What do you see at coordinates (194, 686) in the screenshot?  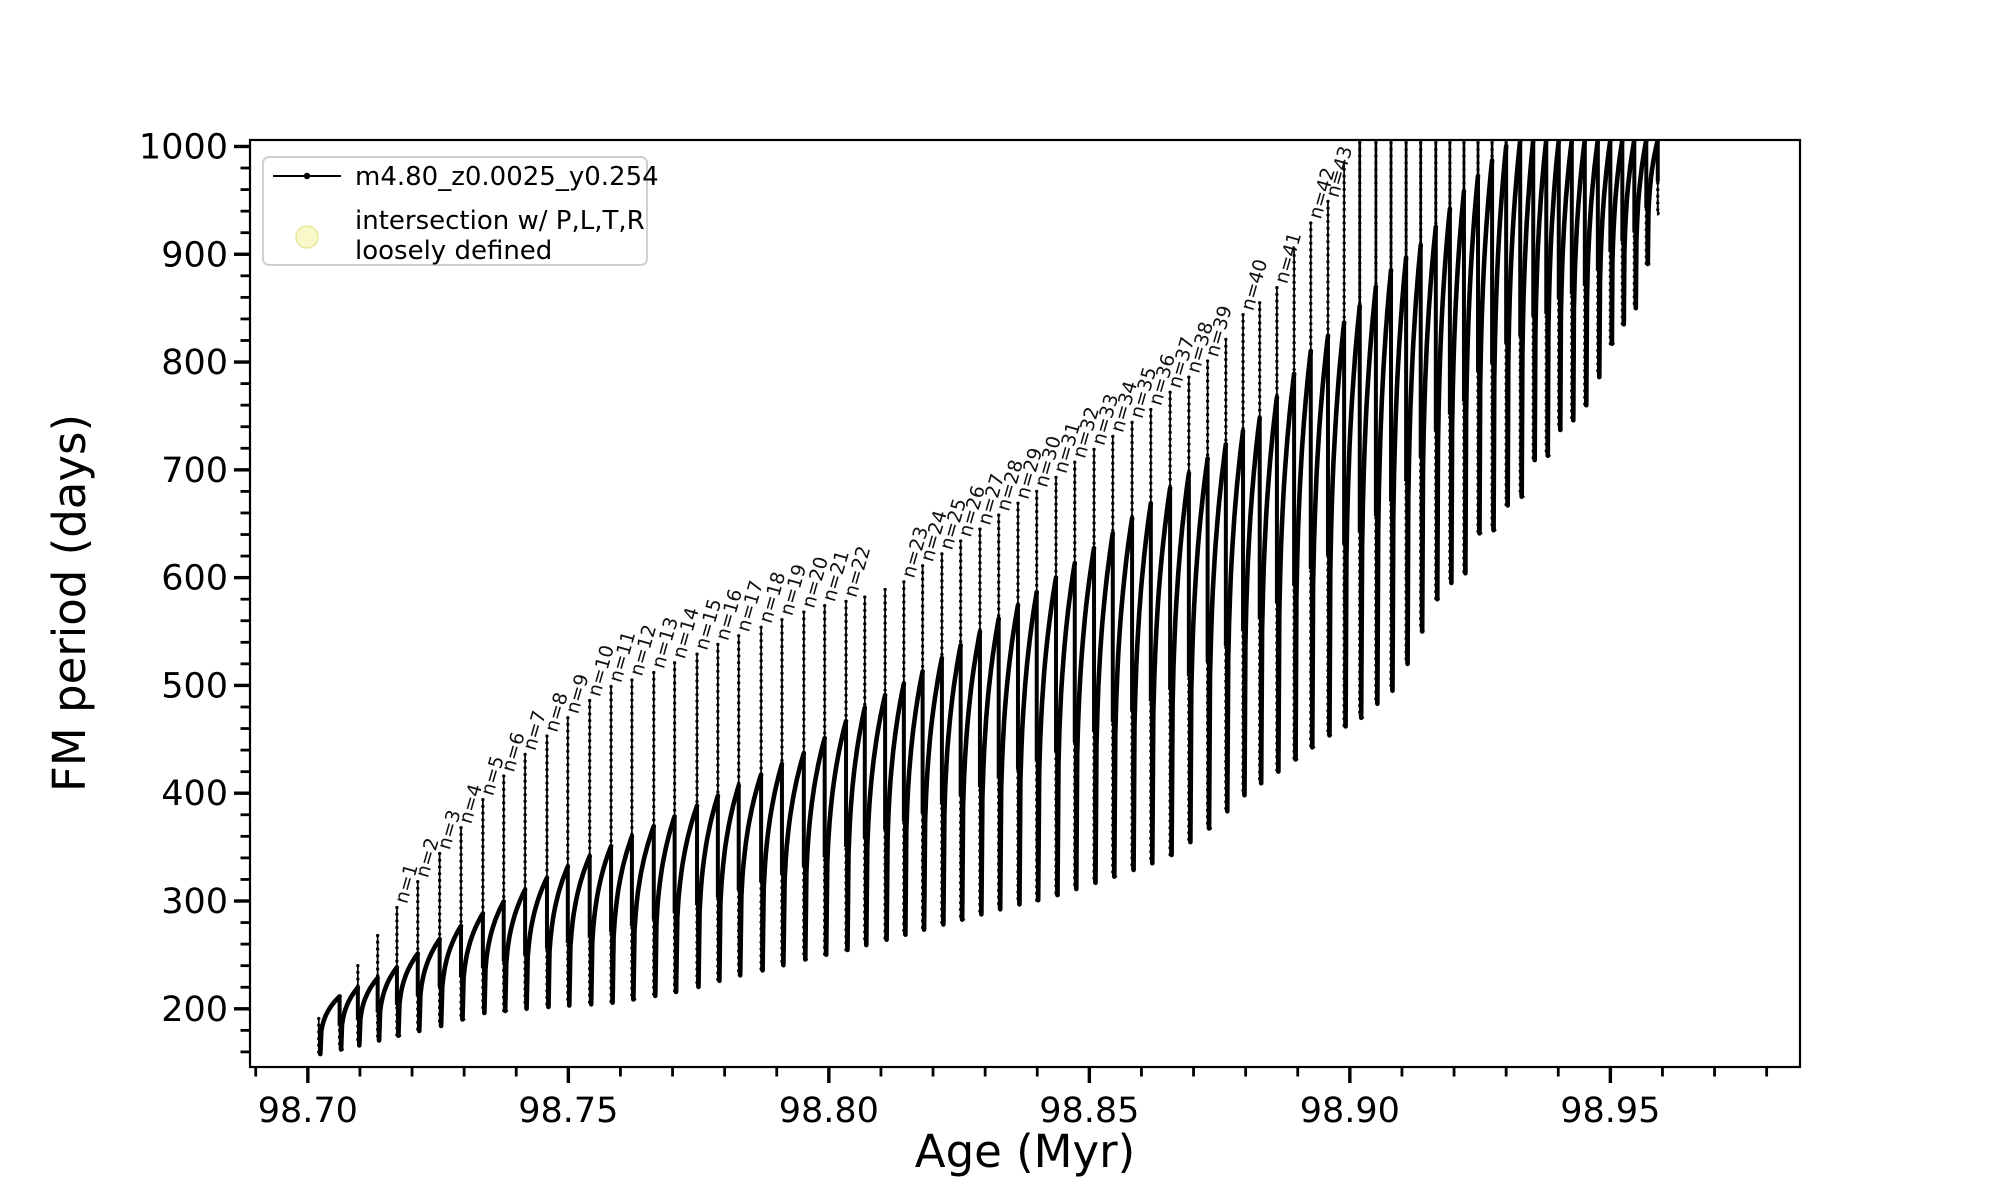 I see `y-tick-label: 500` at bounding box center [194, 686].